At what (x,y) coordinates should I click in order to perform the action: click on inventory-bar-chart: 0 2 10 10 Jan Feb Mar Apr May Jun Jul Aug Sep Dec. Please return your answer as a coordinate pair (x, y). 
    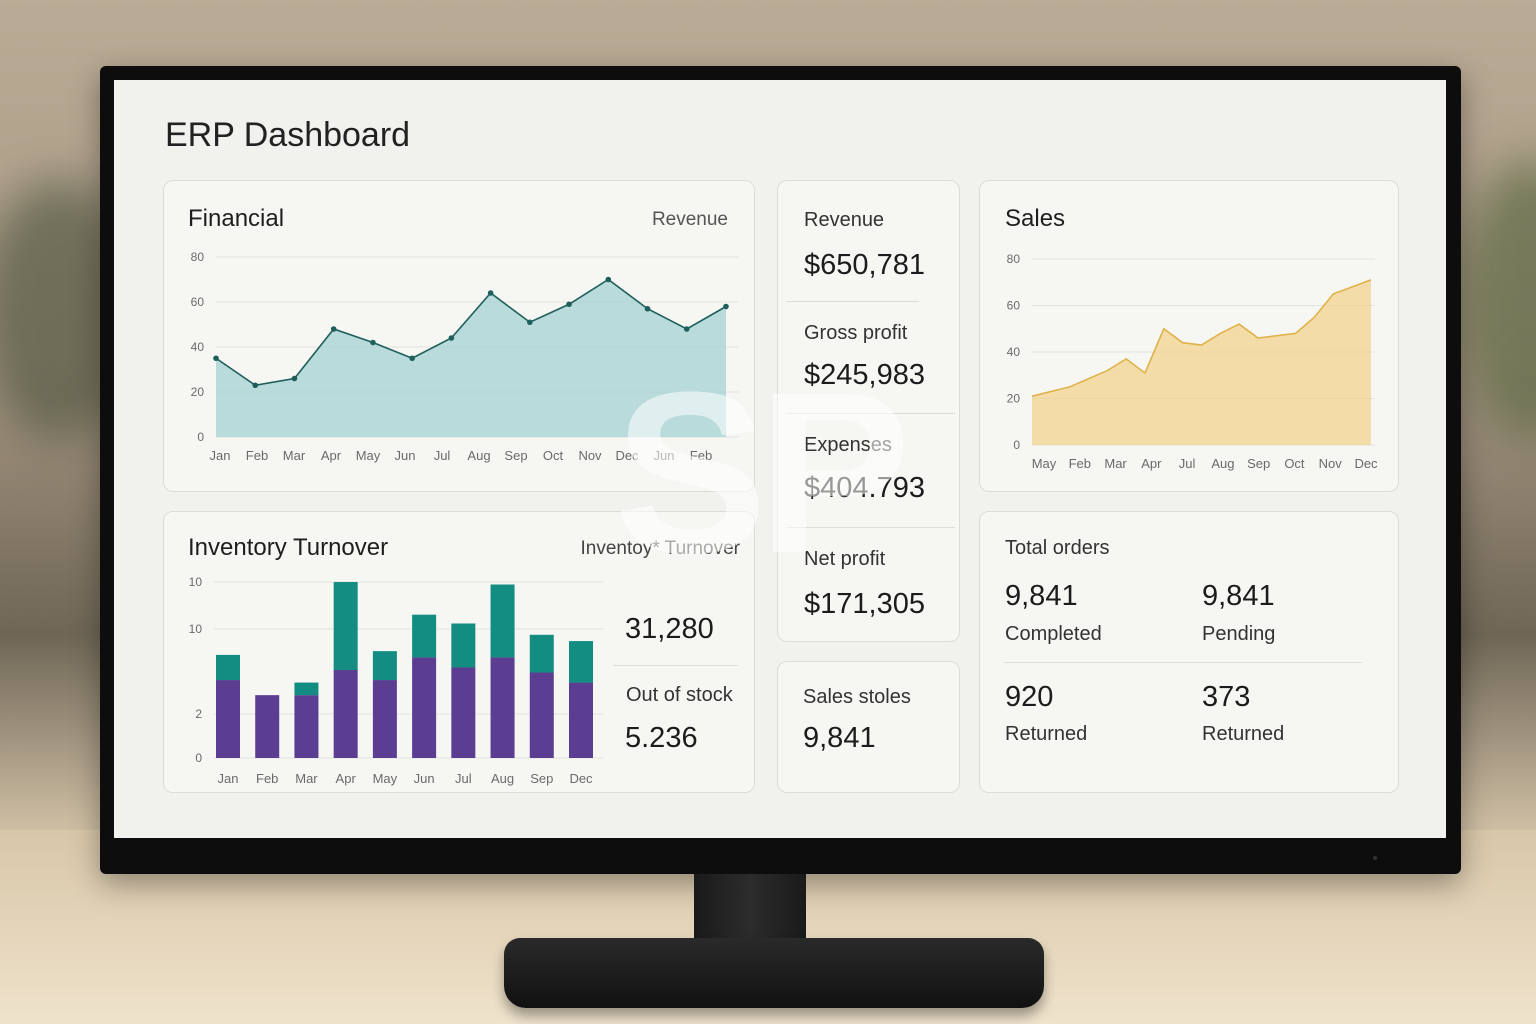
    Looking at the image, I should click on (396, 680).